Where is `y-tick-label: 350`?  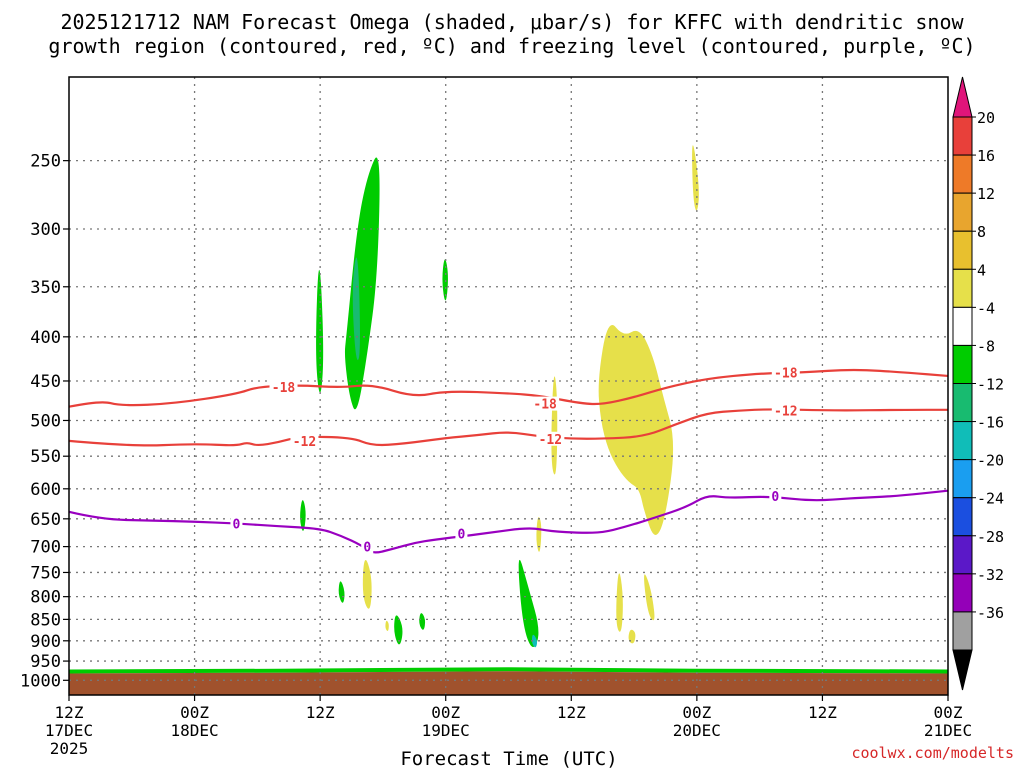 y-tick-label: 350 is located at coordinates (45, 288).